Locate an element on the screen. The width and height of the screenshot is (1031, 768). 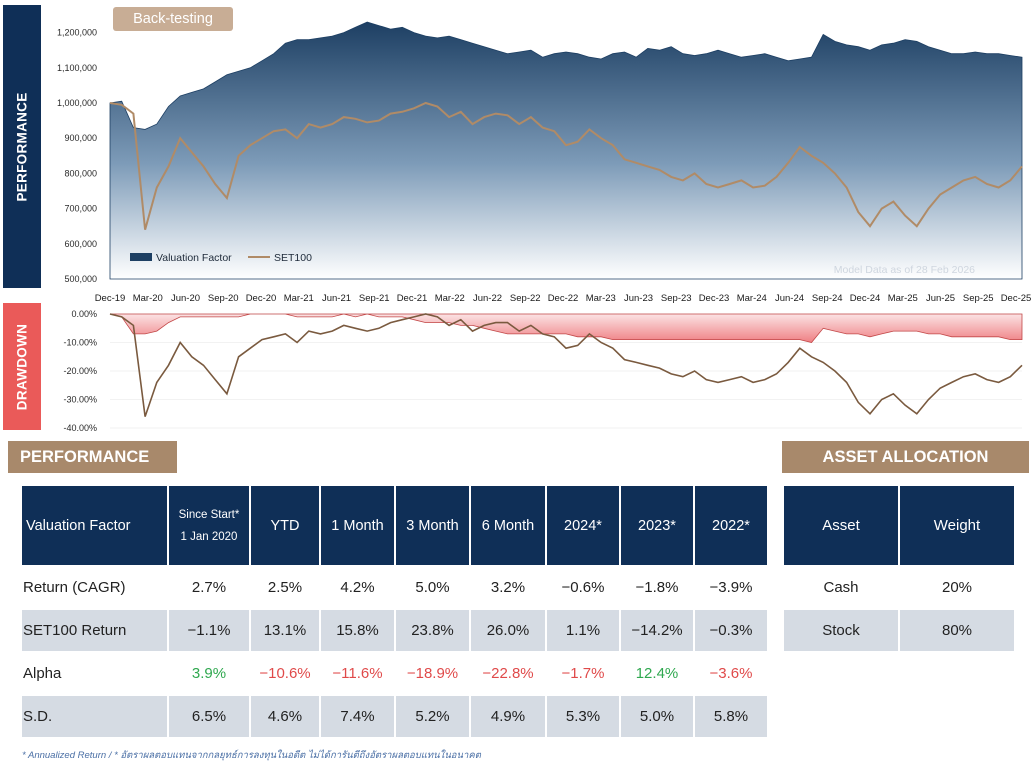
cell-value: 4.9% is located at coordinates (508, 716).